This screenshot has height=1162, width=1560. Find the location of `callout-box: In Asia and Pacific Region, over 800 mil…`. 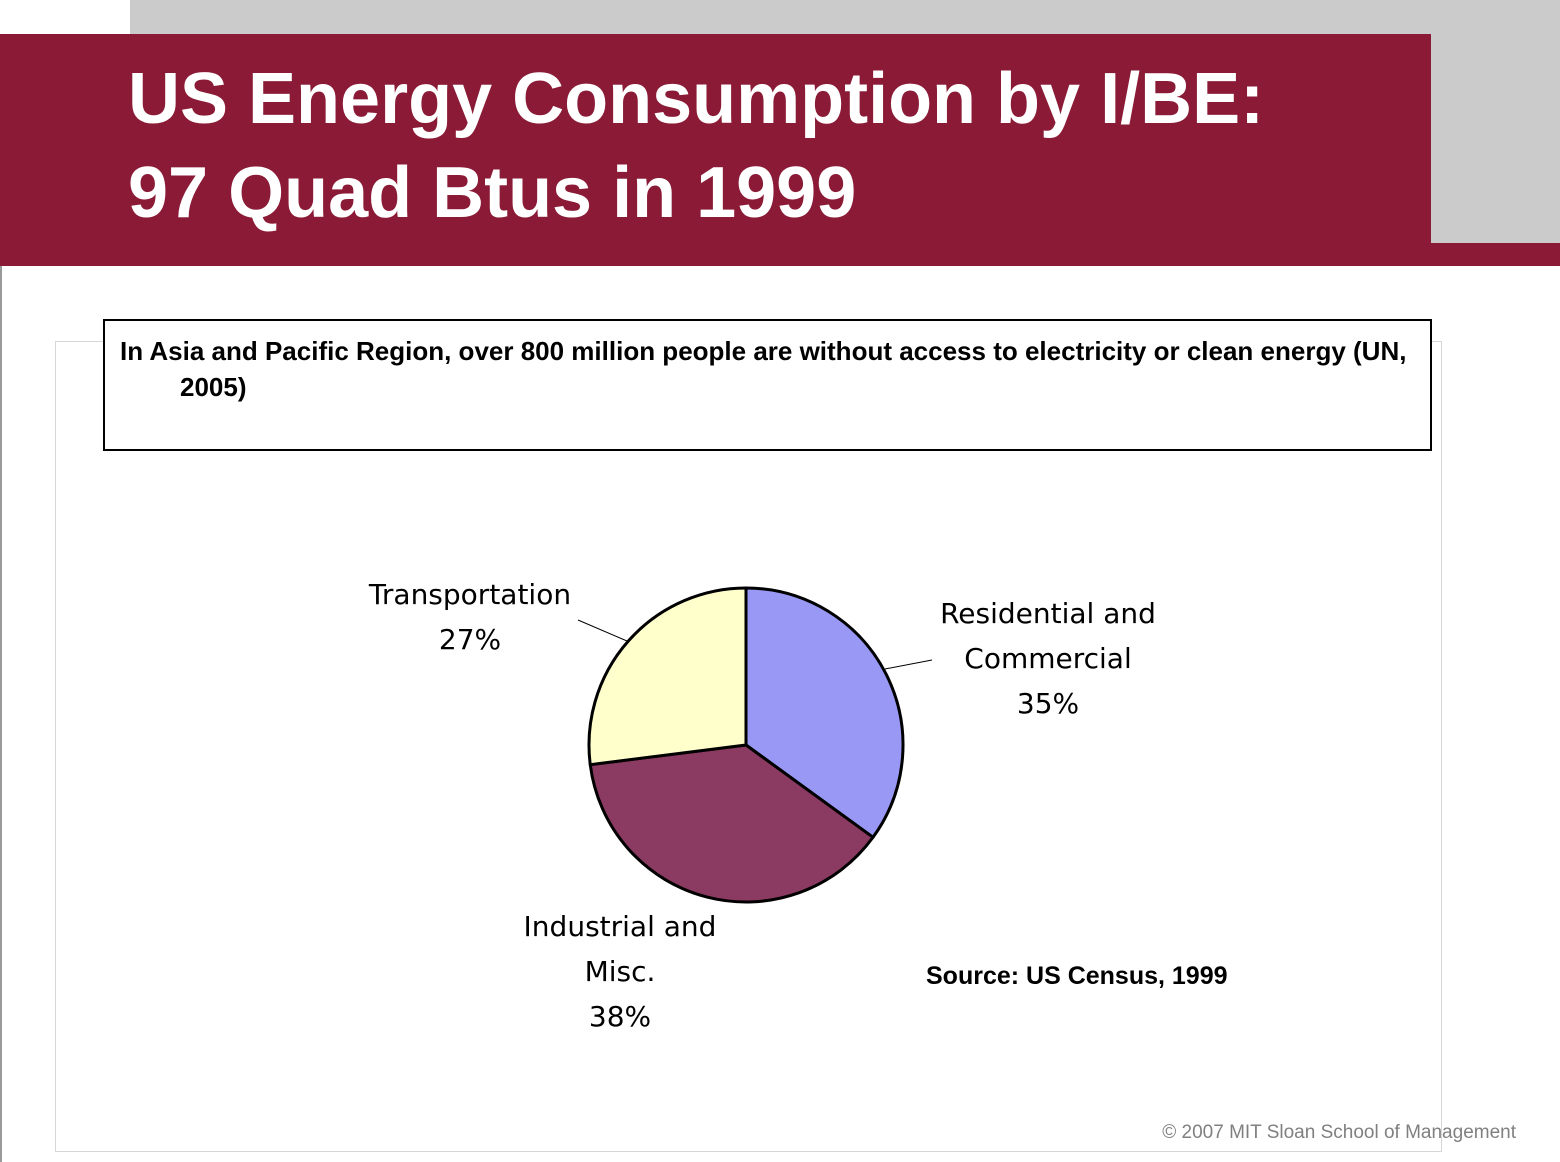

callout-box: In Asia and Pacific Region, over 800 mil… is located at coordinates (767, 385).